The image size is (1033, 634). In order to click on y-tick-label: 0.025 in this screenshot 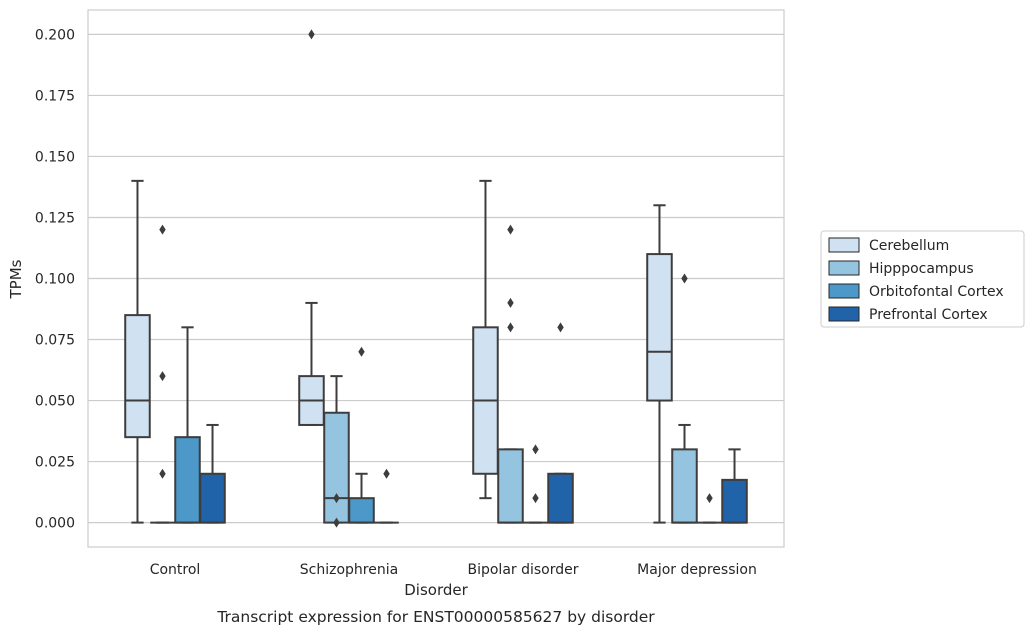, I will do `click(55, 463)`.